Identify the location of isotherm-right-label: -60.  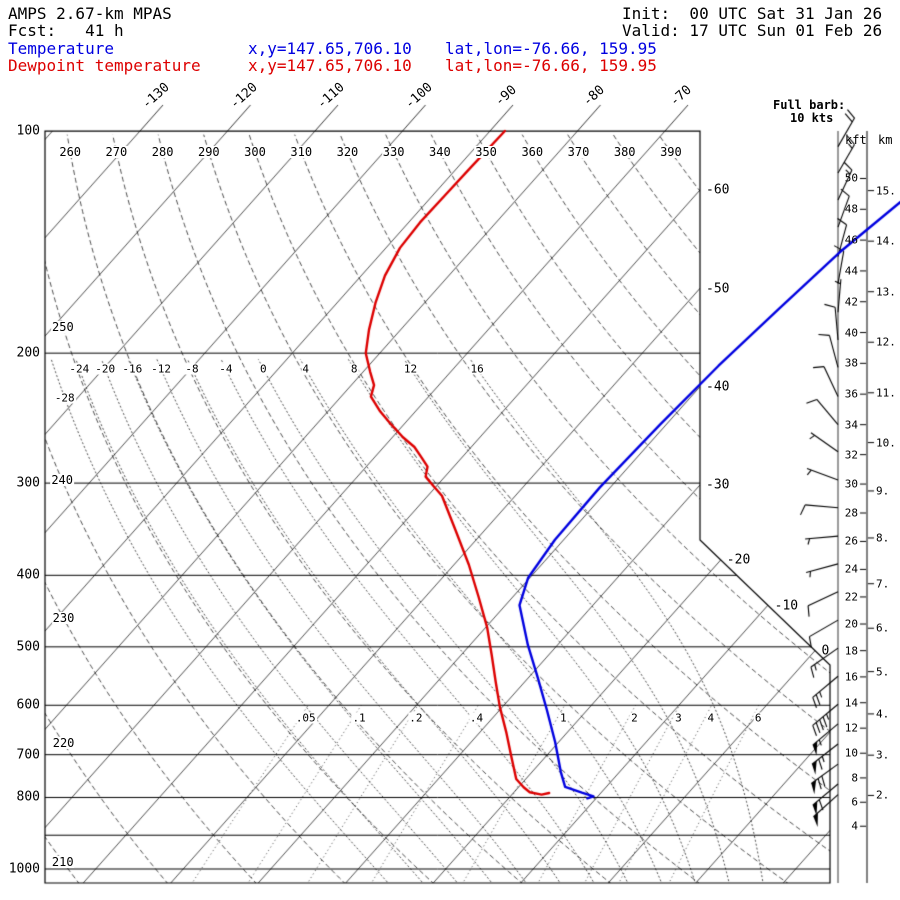
(718, 190).